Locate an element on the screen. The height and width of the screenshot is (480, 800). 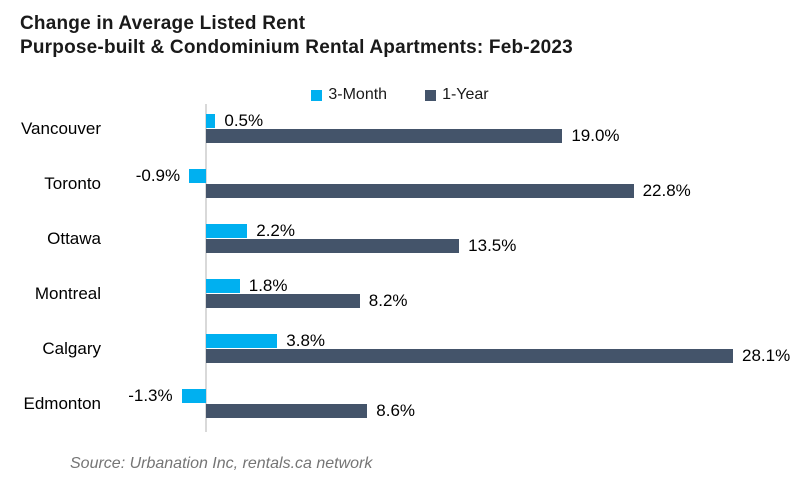
value-label-3-month-ottawa: 2.2% is located at coordinates (275, 230).